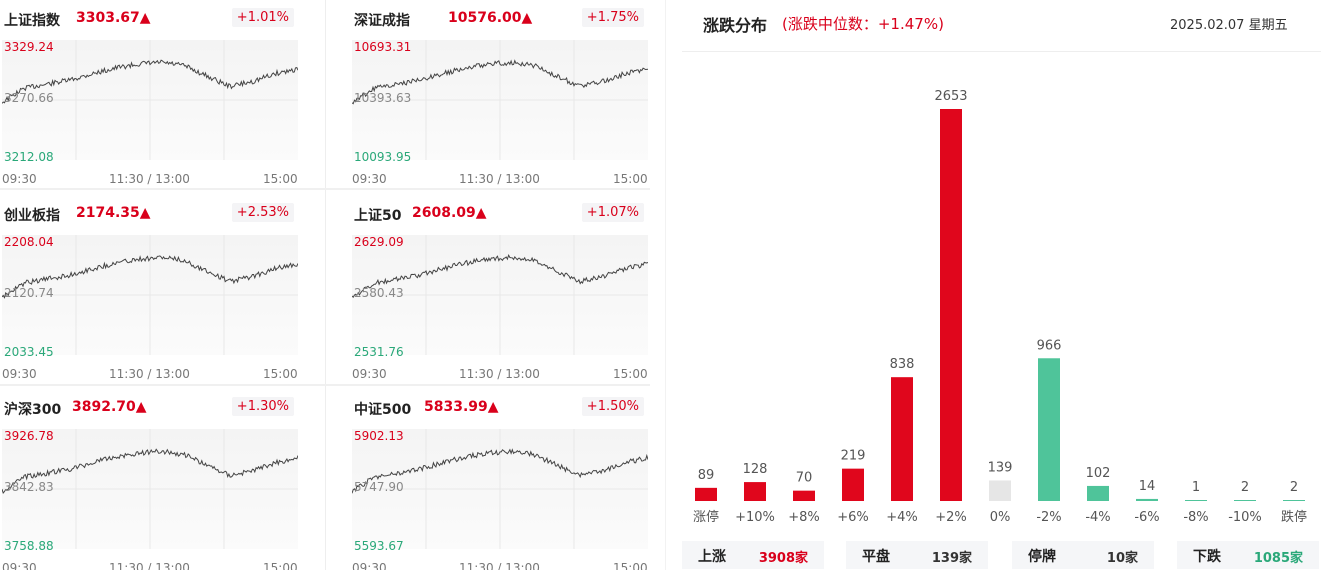 This screenshot has width=1321, height=570. I want to click on index-name: 中证500, so click(383, 410).